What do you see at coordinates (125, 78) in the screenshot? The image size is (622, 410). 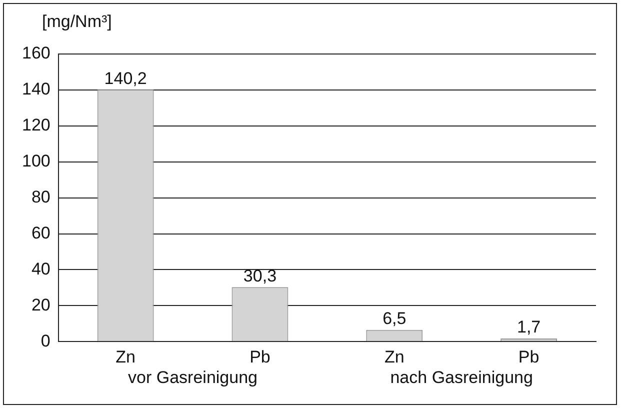 I see `data-label: 140,2` at bounding box center [125, 78].